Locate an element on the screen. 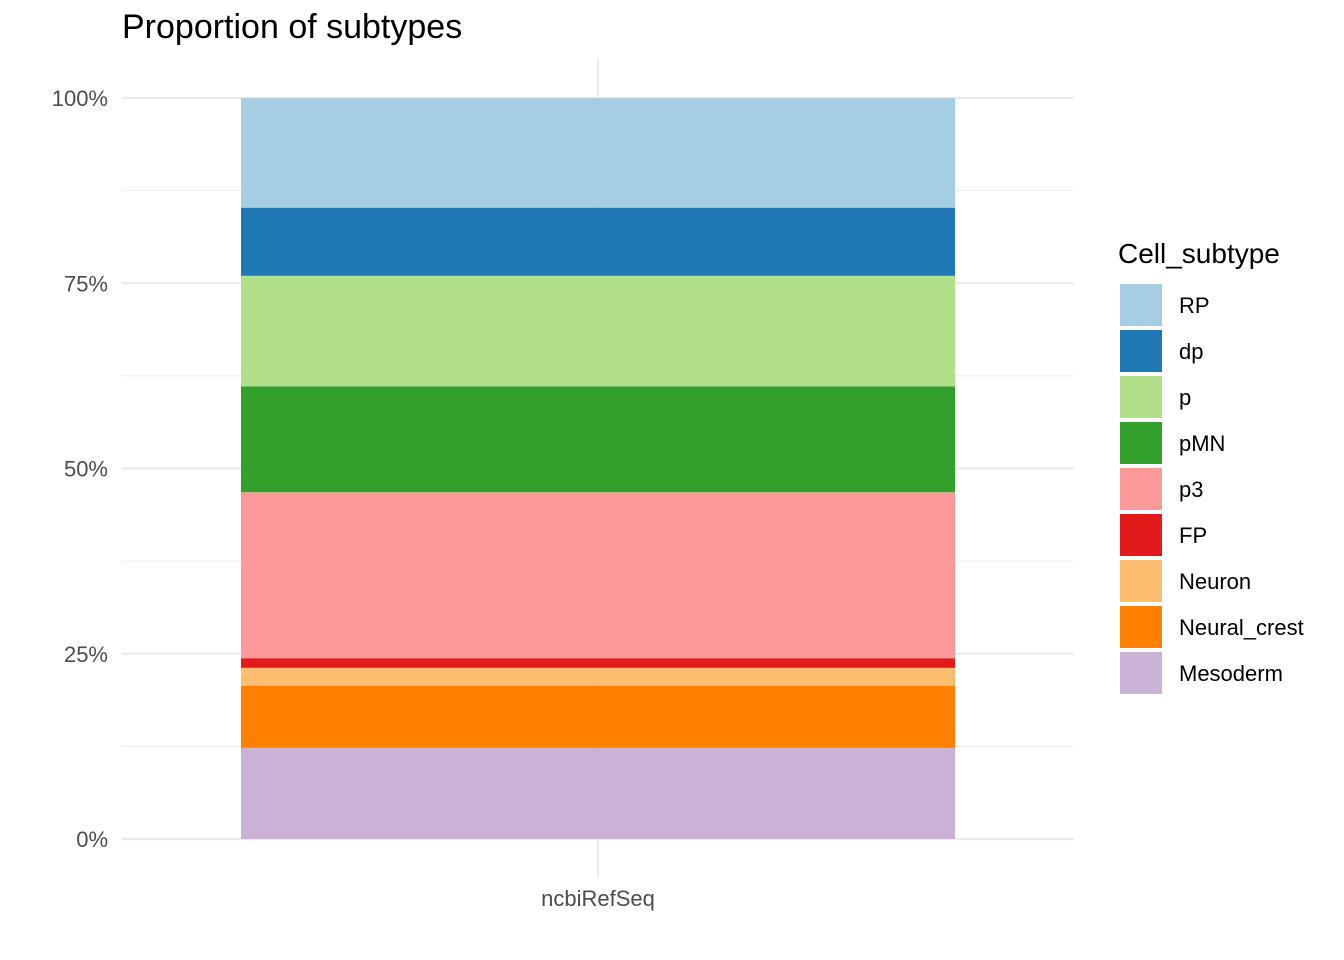 The height and width of the screenshot is (960, 1344). bar-segment-fp is located at coordinates (598, 663).